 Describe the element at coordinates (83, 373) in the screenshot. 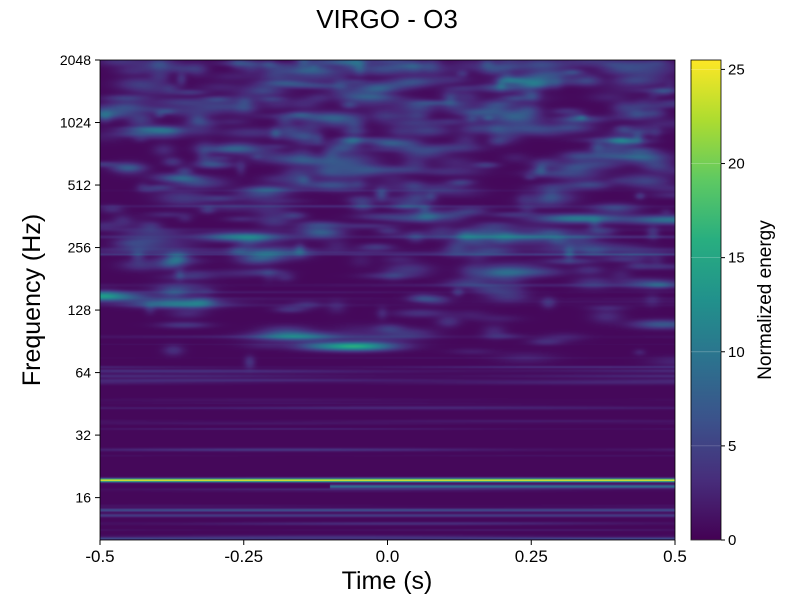

I see `y-tick-label: 64` at that location.